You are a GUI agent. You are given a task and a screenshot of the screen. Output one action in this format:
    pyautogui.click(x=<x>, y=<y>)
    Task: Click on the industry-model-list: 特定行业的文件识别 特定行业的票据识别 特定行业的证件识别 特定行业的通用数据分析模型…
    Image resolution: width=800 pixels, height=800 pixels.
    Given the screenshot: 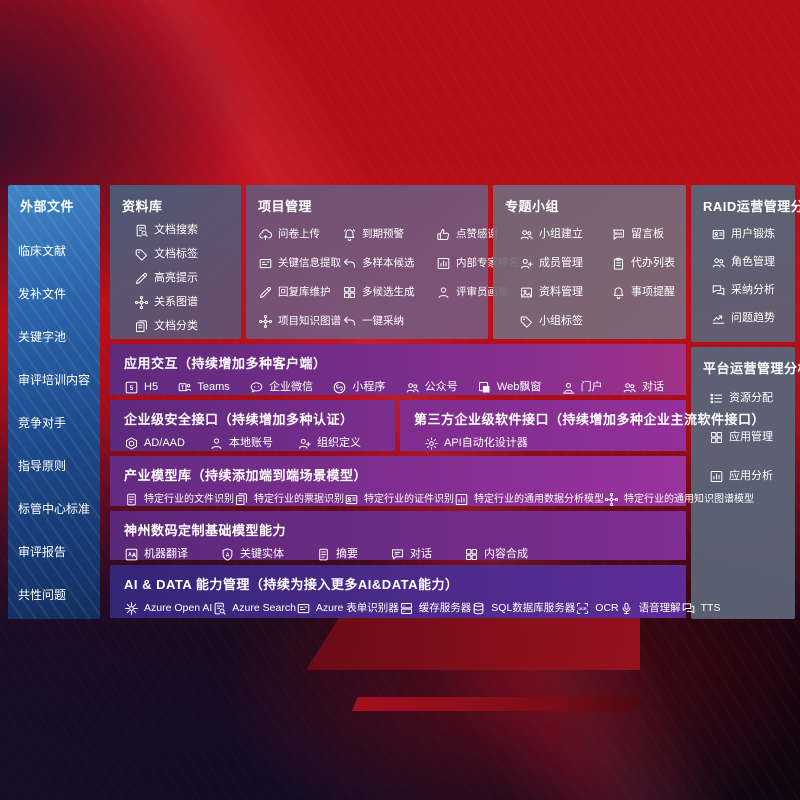 What is the action you would take?
    pyautogui.click(x=432, y=495)
    